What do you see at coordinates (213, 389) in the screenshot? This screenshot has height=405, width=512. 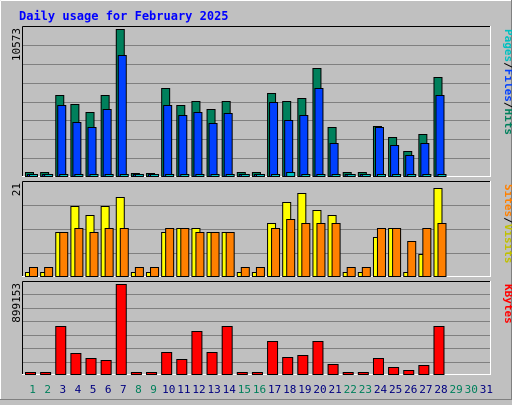 I see `x-tick-label: 13` at bounding box center [213, 389].